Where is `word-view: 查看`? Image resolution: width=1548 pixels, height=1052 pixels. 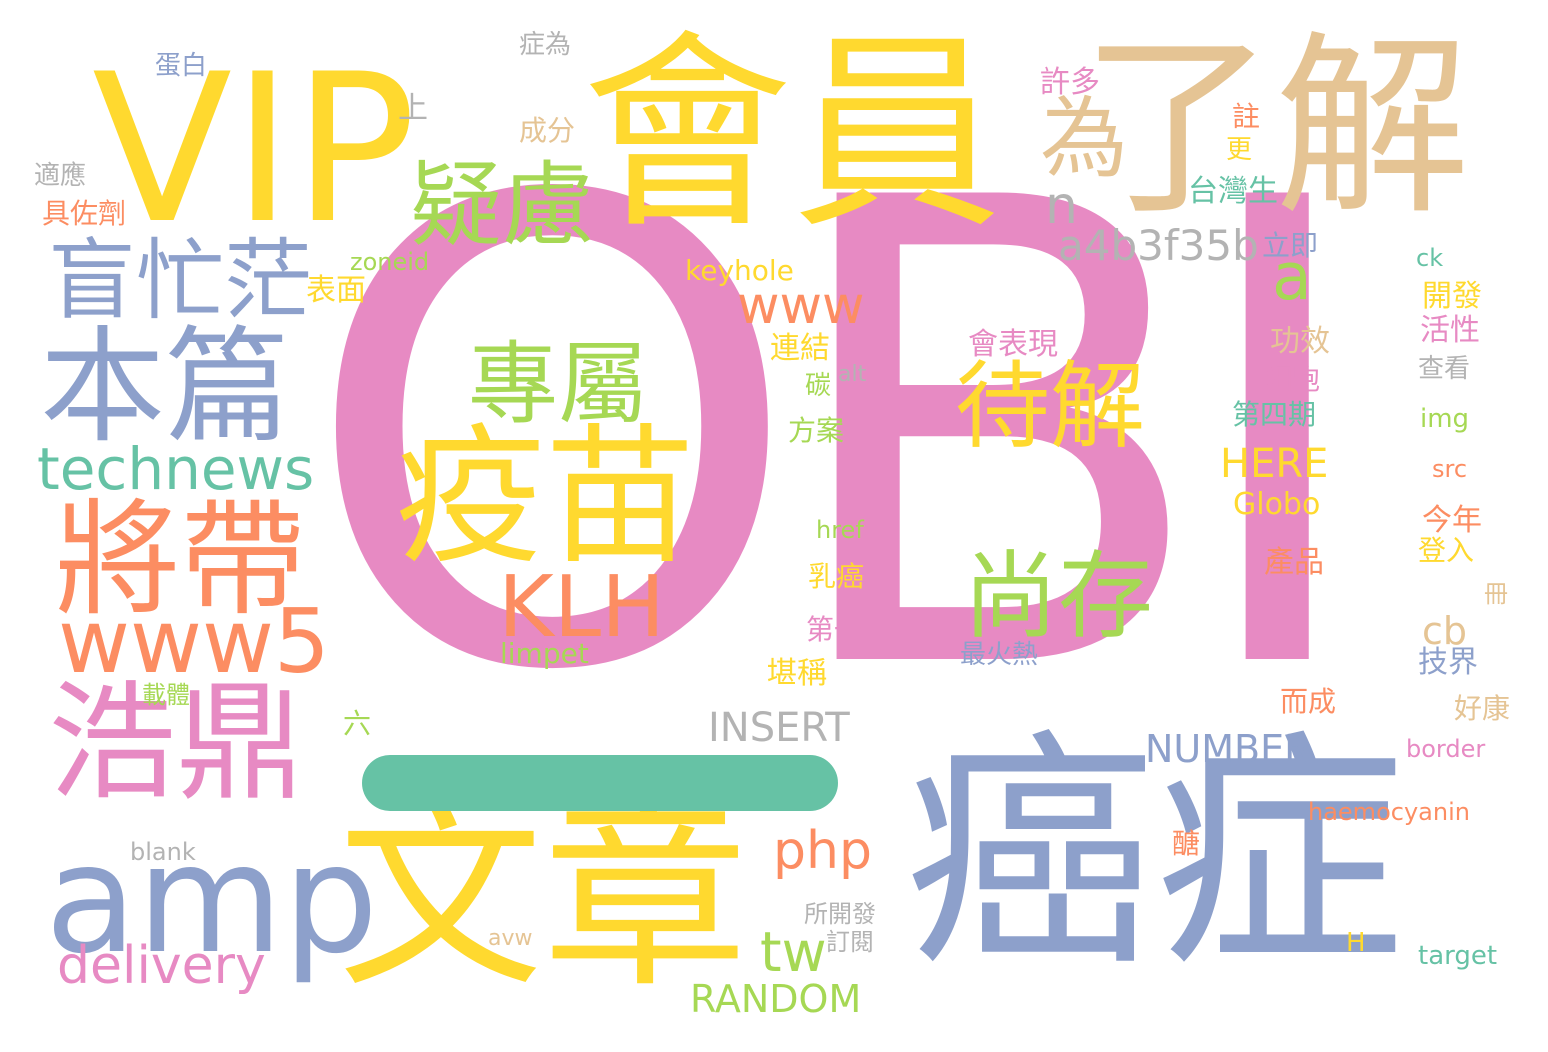
word-view: 查看 is located at coordinates (1444, 369).